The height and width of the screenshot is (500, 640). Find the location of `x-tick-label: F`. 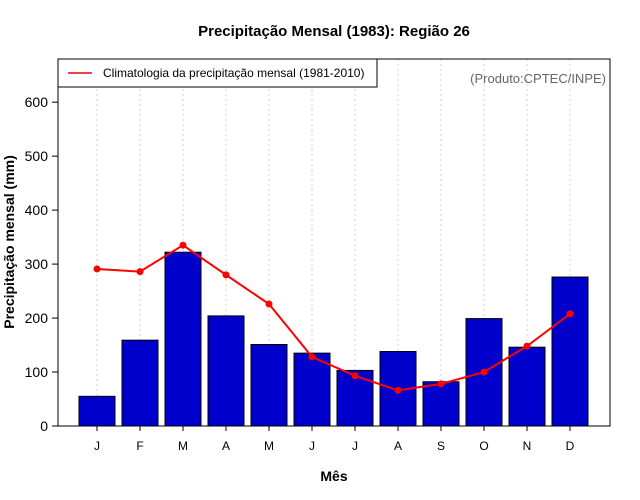

x-tick-label: F is located at coordinates (139, 446).